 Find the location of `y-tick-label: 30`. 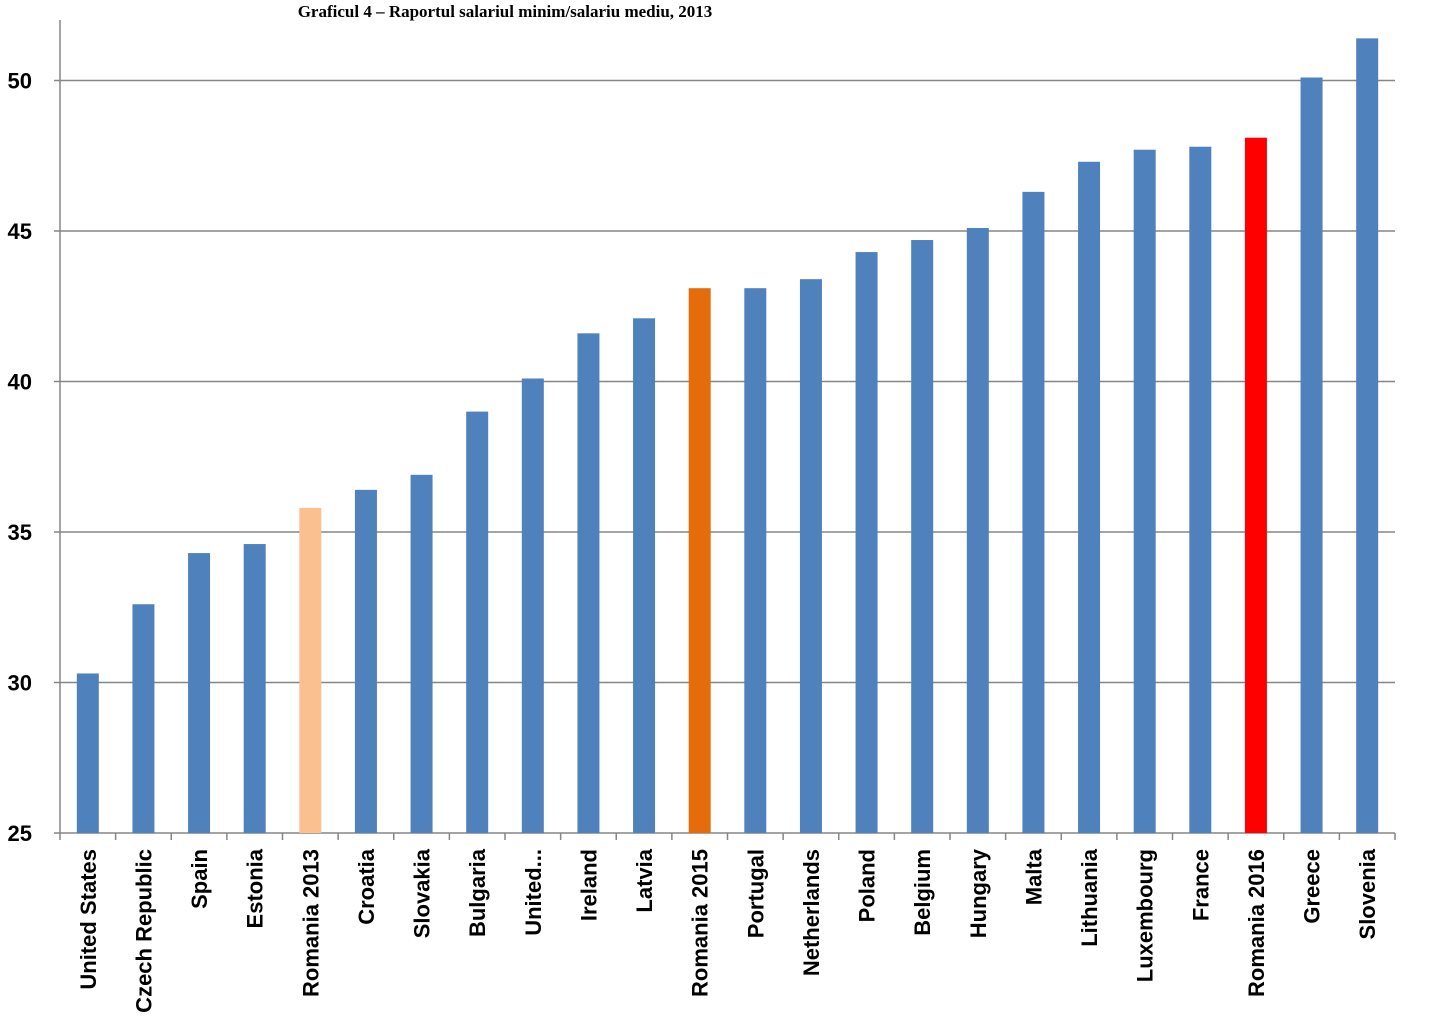

y-tick-label: 30 is located at coordinates (20, 683).